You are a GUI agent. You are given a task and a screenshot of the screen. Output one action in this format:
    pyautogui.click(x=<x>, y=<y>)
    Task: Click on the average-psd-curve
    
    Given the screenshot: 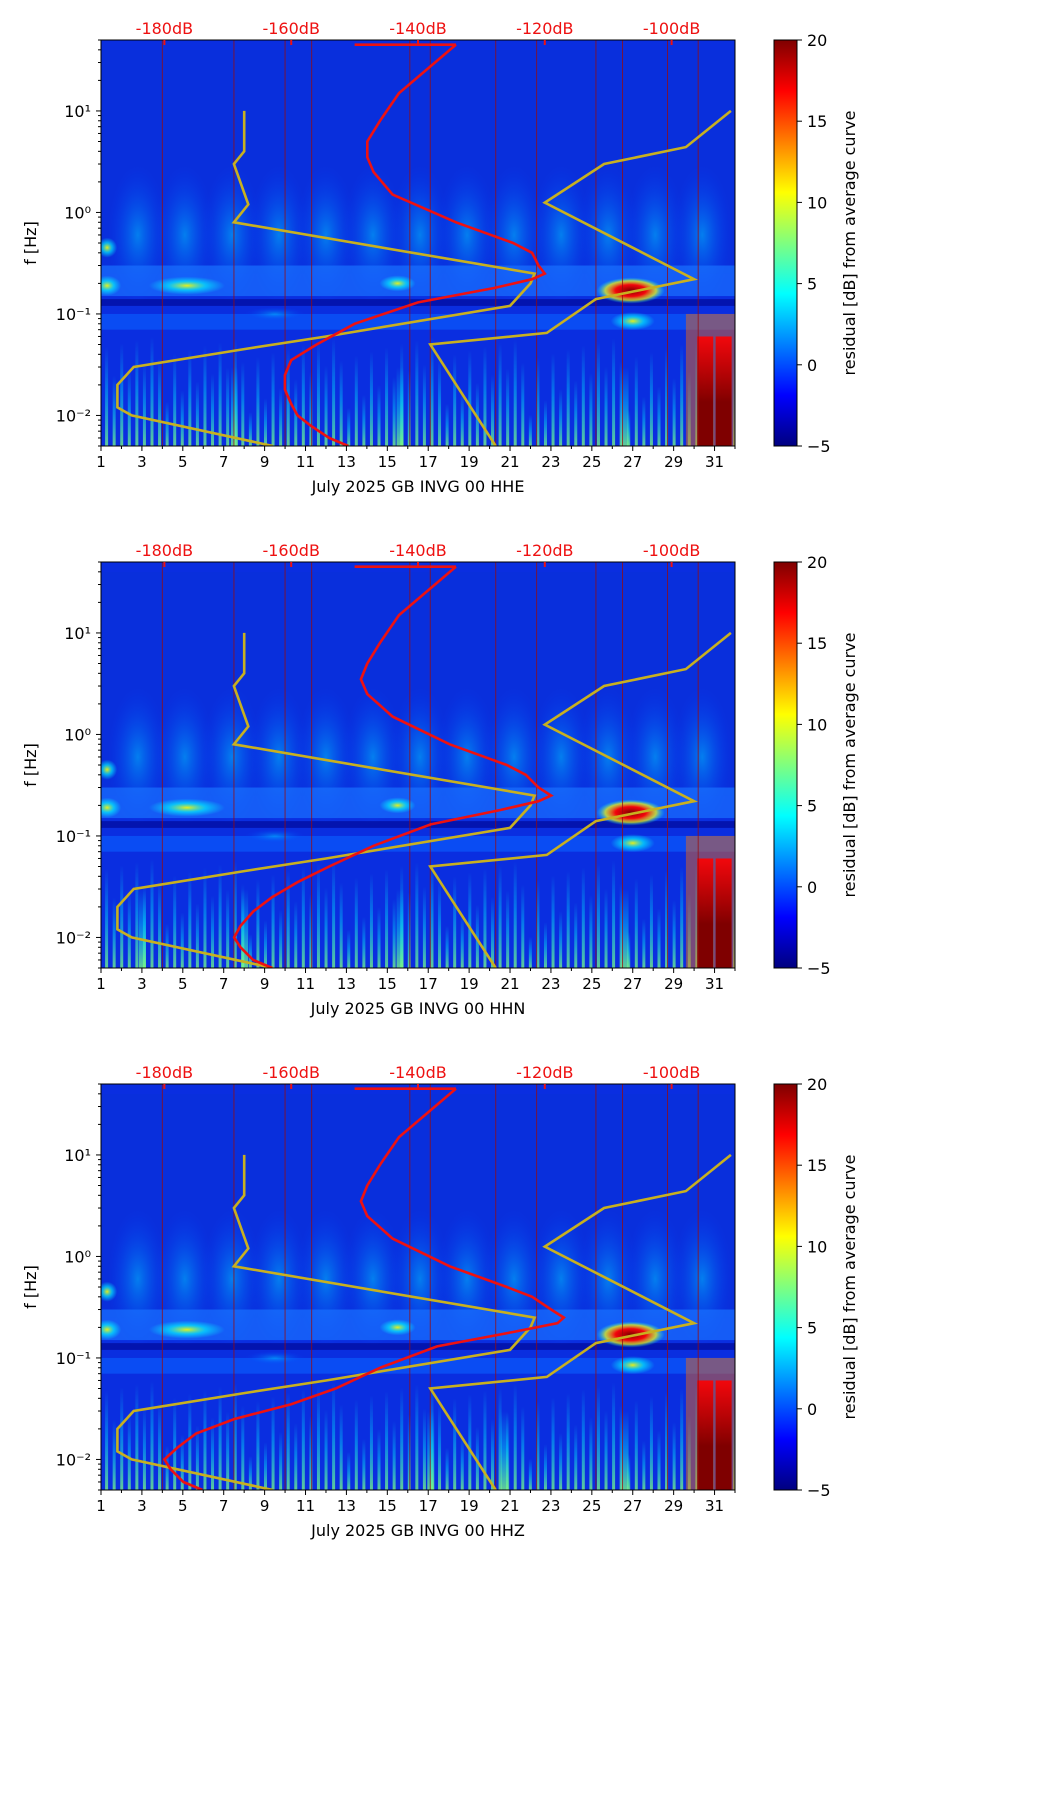 What is the action you would take?
    pyautogui.click(x=415, y=244)
    